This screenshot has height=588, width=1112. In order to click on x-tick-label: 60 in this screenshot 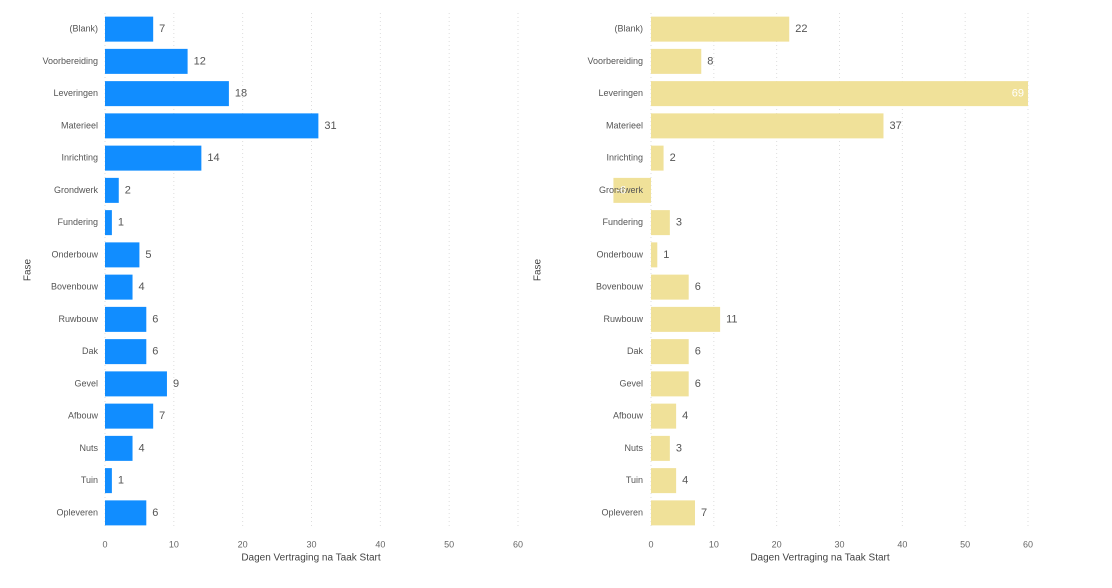, I will do `click(1028, 544)`.